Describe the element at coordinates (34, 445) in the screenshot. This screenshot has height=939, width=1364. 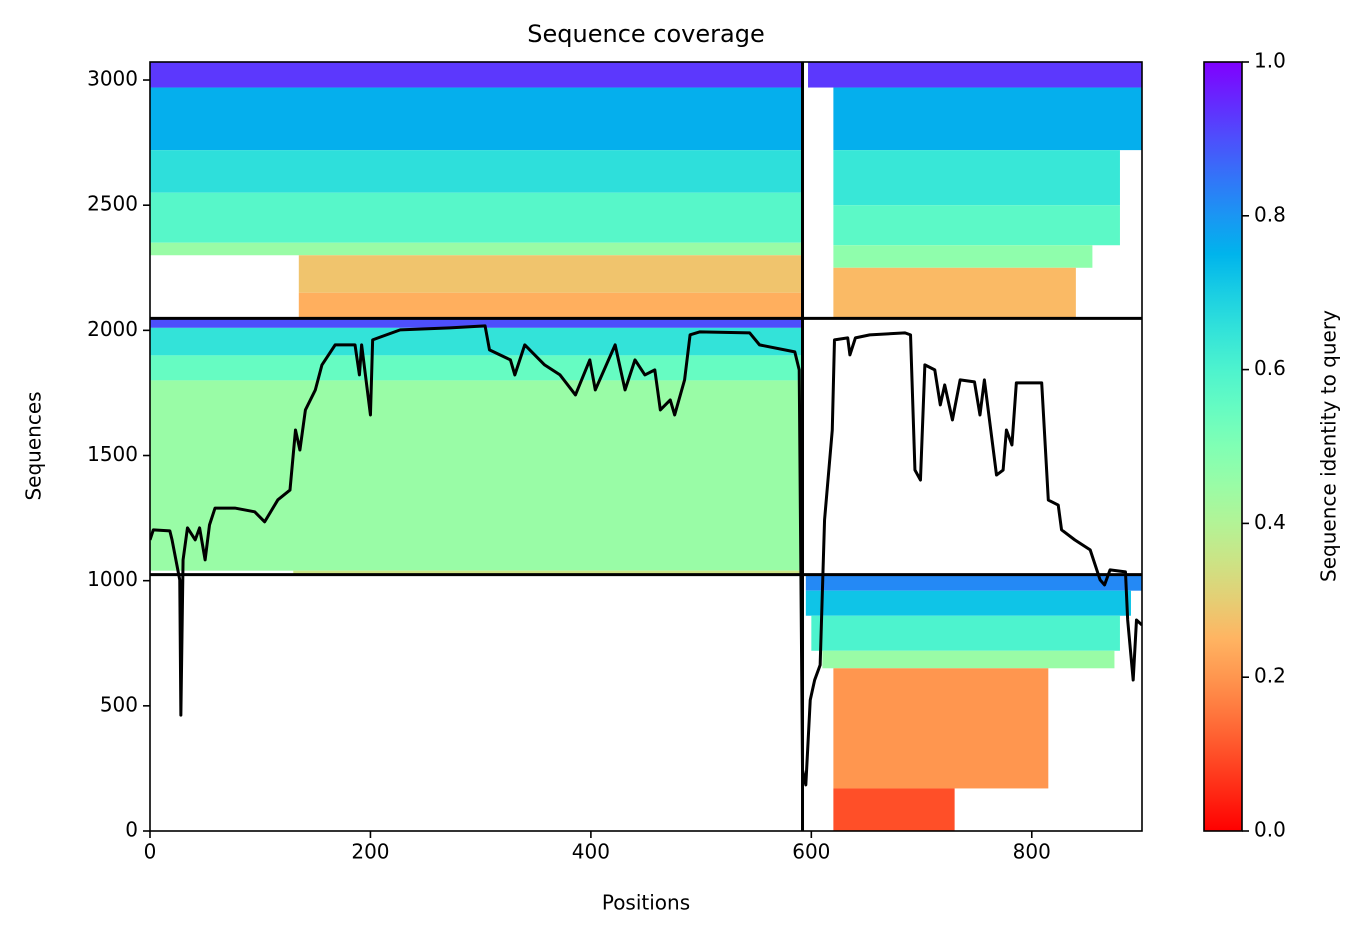
I see `y-axis-label: Sequences` at that location.